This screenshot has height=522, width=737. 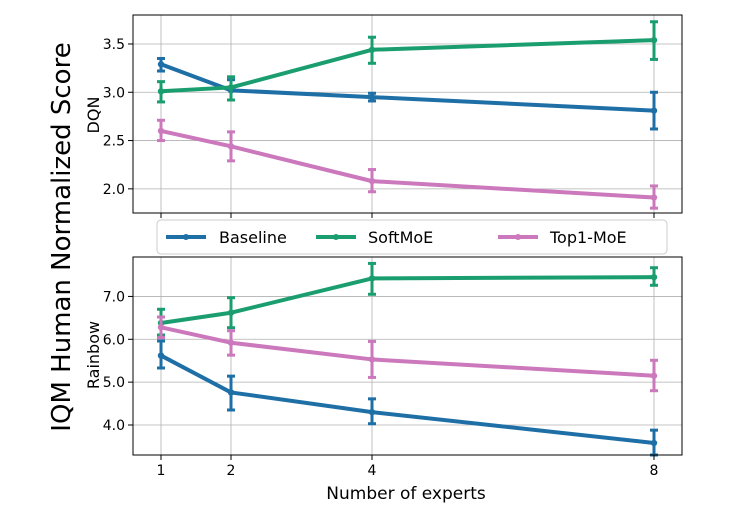 I want to click on legend: Baseline SoftMoE Top1-MoE, so click(x=412, y=237).